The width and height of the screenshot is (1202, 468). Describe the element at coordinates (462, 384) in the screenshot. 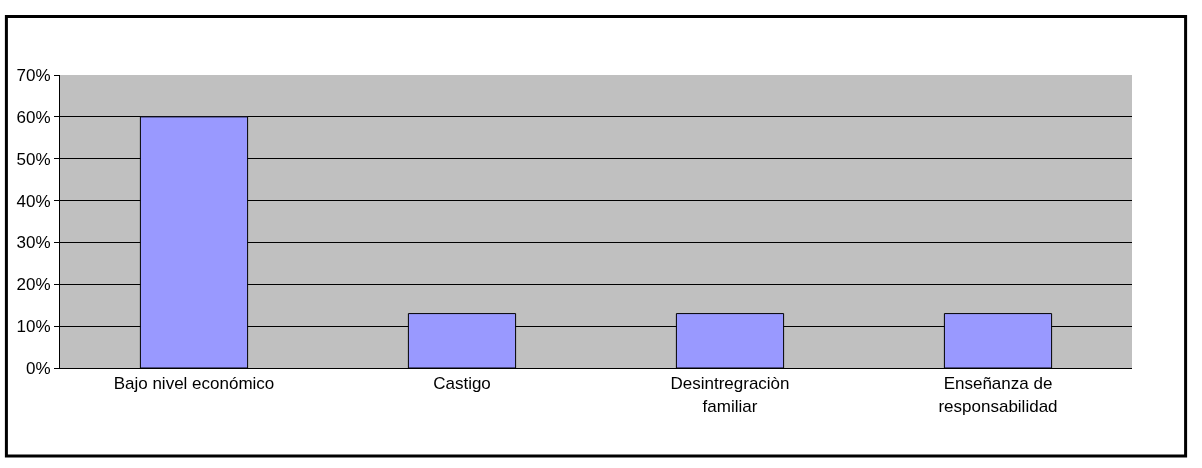

I see `x-tick-label: Castigo` at that location.